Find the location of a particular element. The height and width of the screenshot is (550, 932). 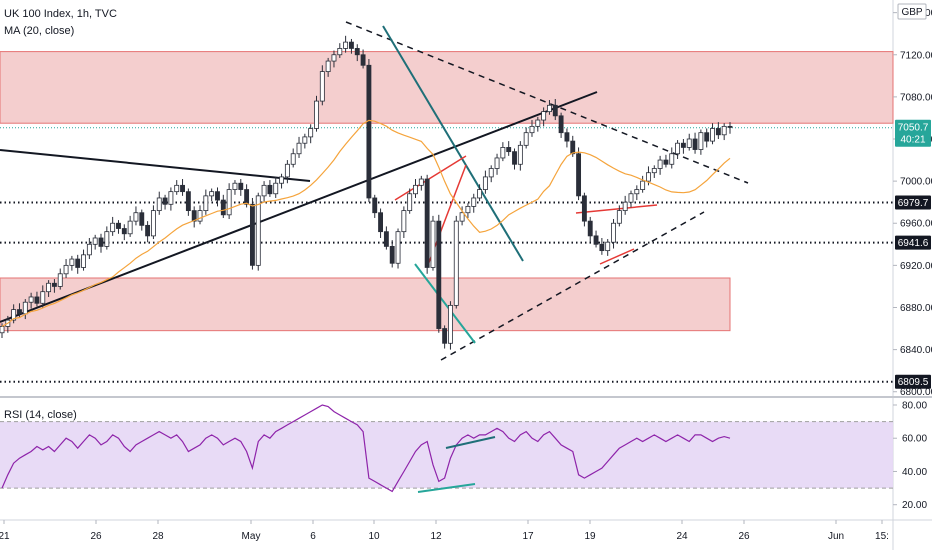

time-tick-label: Jun is located at coordinates (836, 536).